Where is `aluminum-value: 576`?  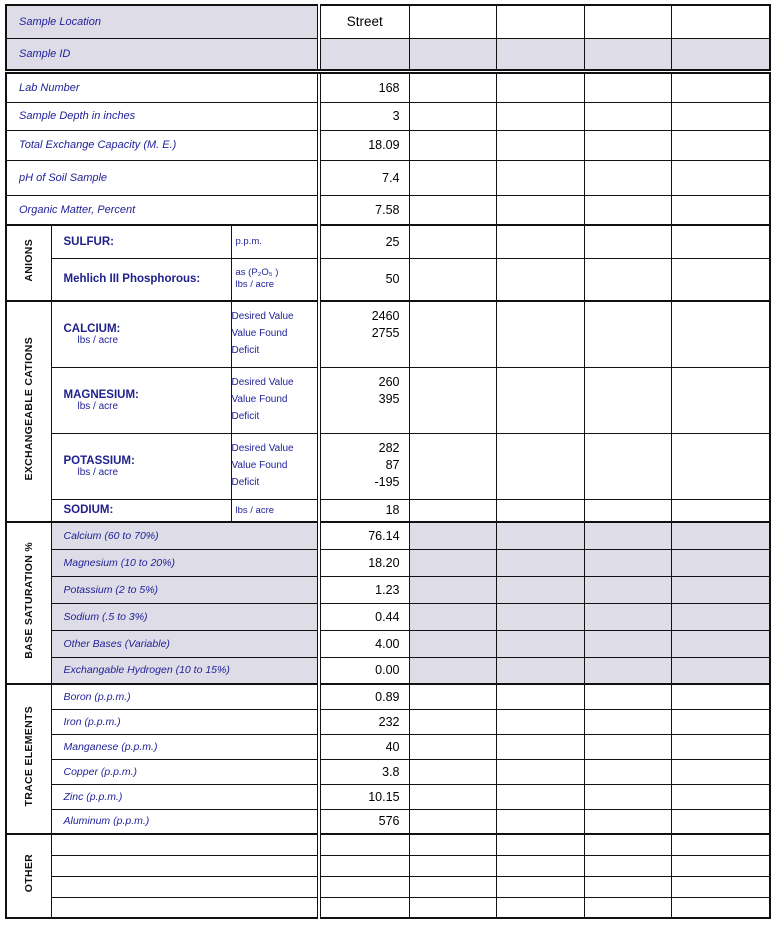
aluminum-value: 576 is located at coordinates (363, 821).